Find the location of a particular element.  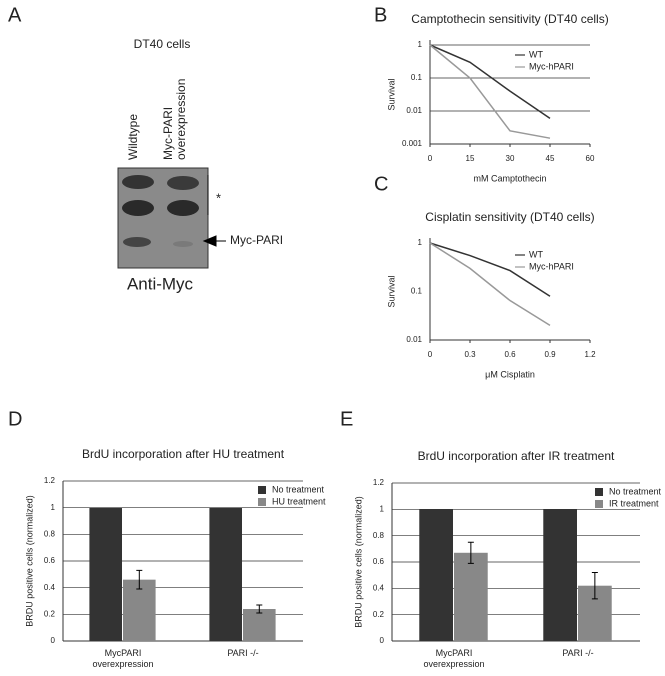

blot-image is located at coordinates (163, 218).